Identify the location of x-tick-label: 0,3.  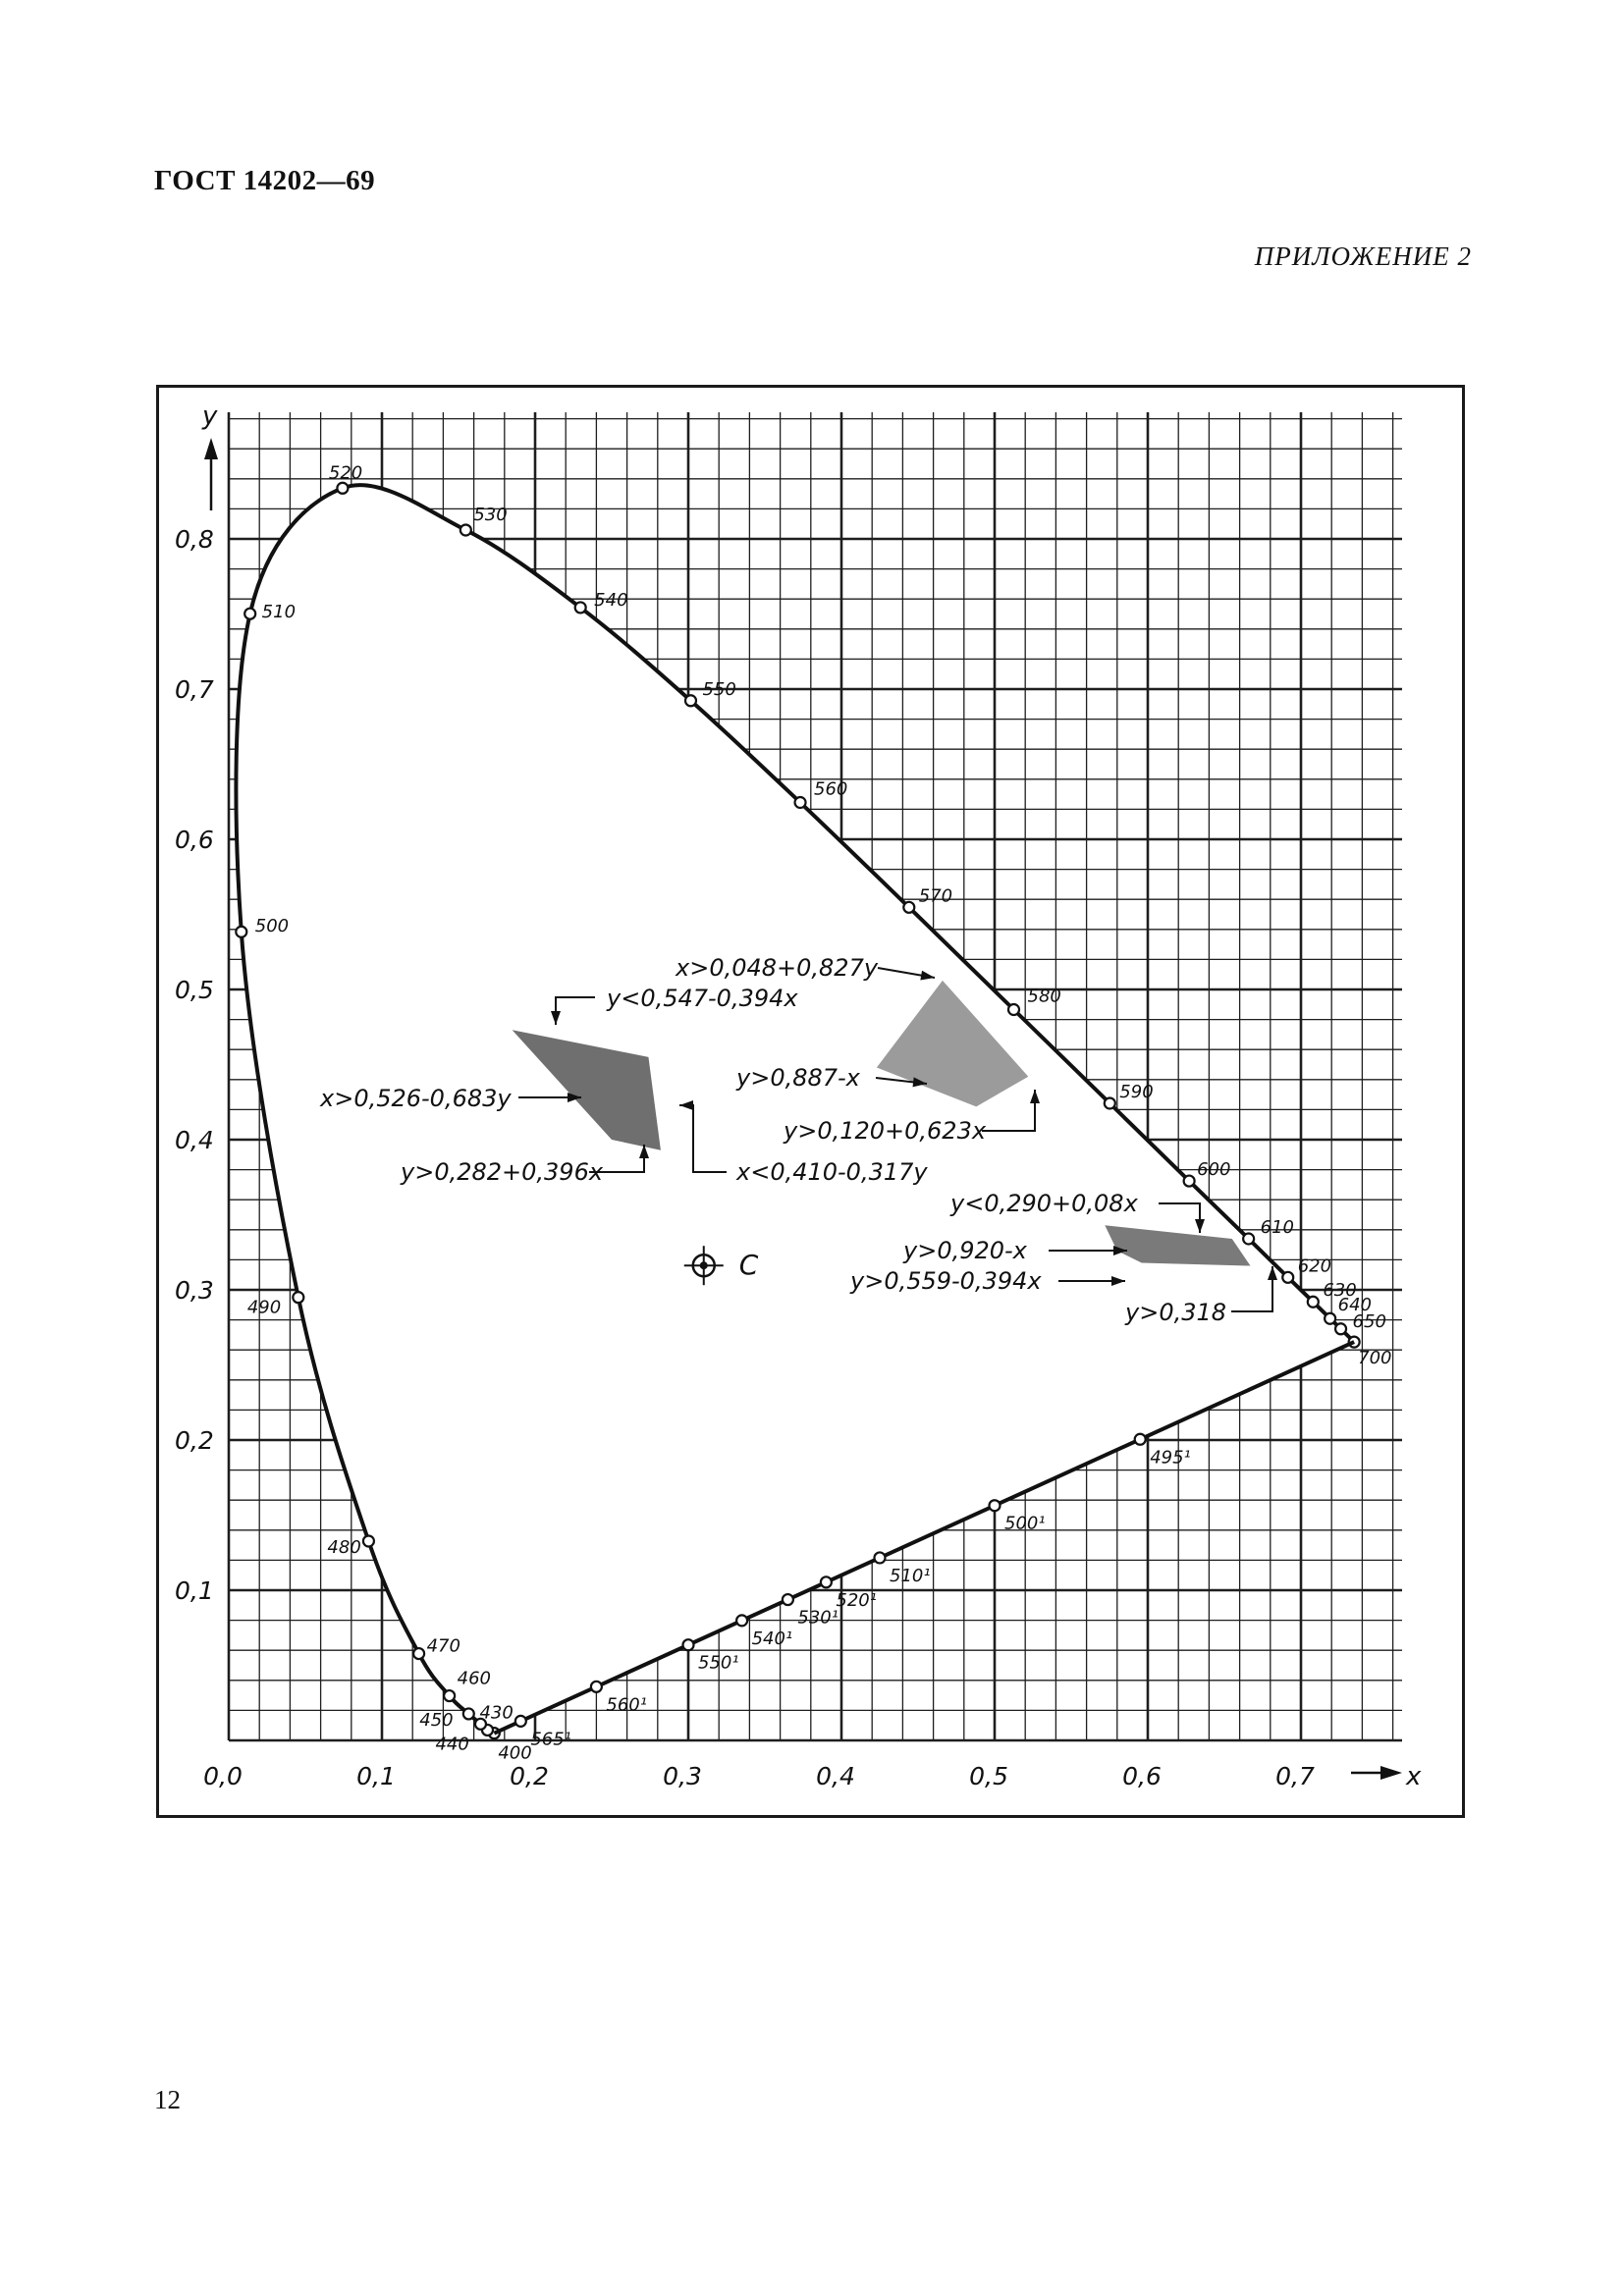
(682, 1776).